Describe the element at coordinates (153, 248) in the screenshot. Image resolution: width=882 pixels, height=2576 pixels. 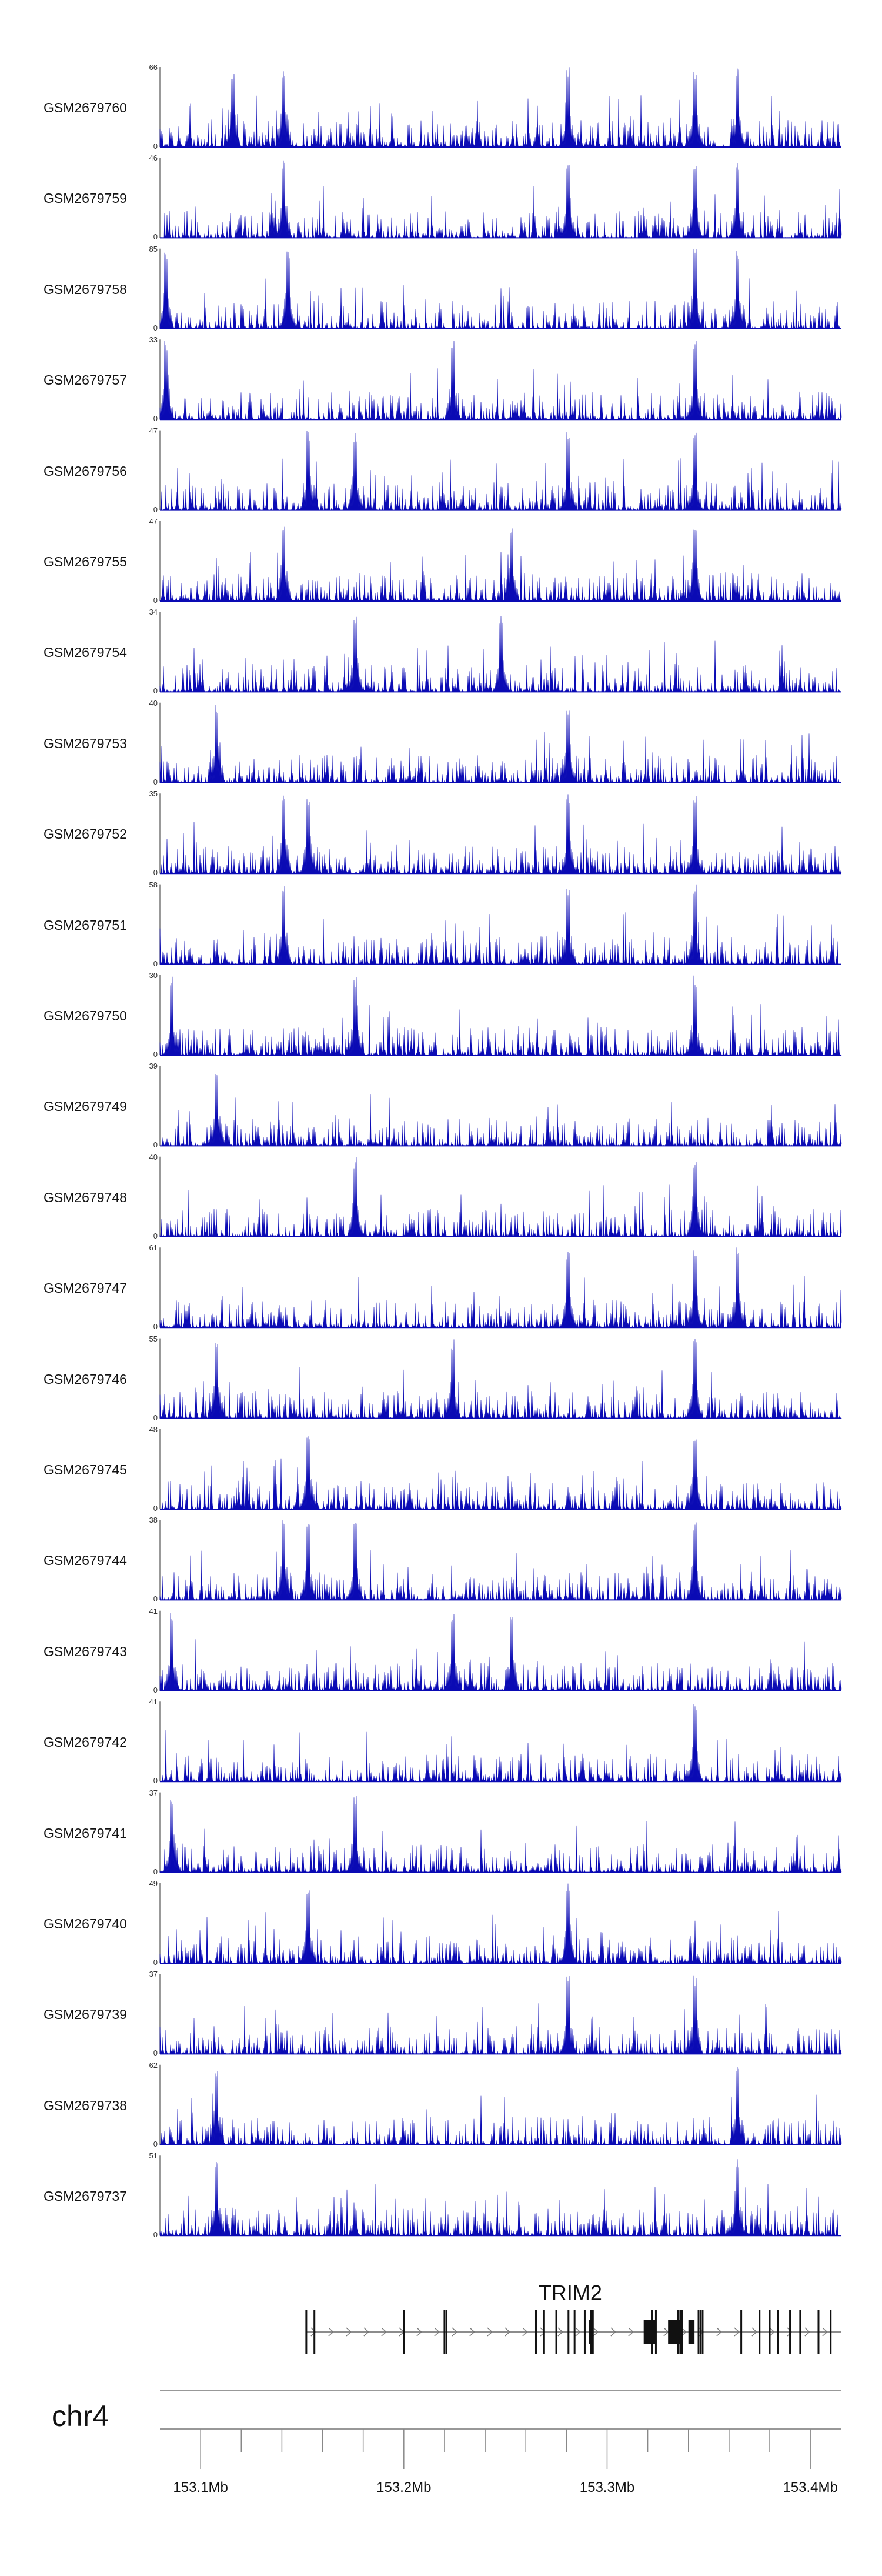
I see `y-max-label: 85` at that location.